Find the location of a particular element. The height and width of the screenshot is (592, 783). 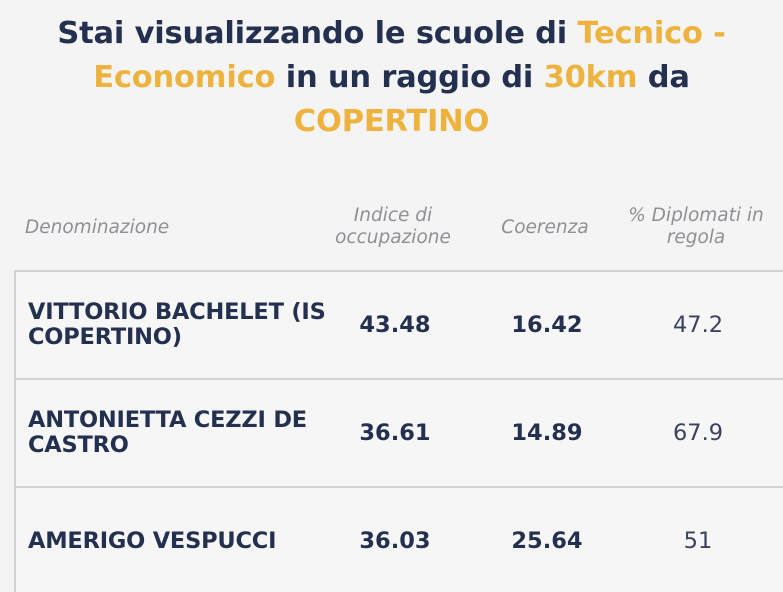

school-name: VITTORIO BACHELET (IS COPERTINO) is located at coordinates (177, 324).